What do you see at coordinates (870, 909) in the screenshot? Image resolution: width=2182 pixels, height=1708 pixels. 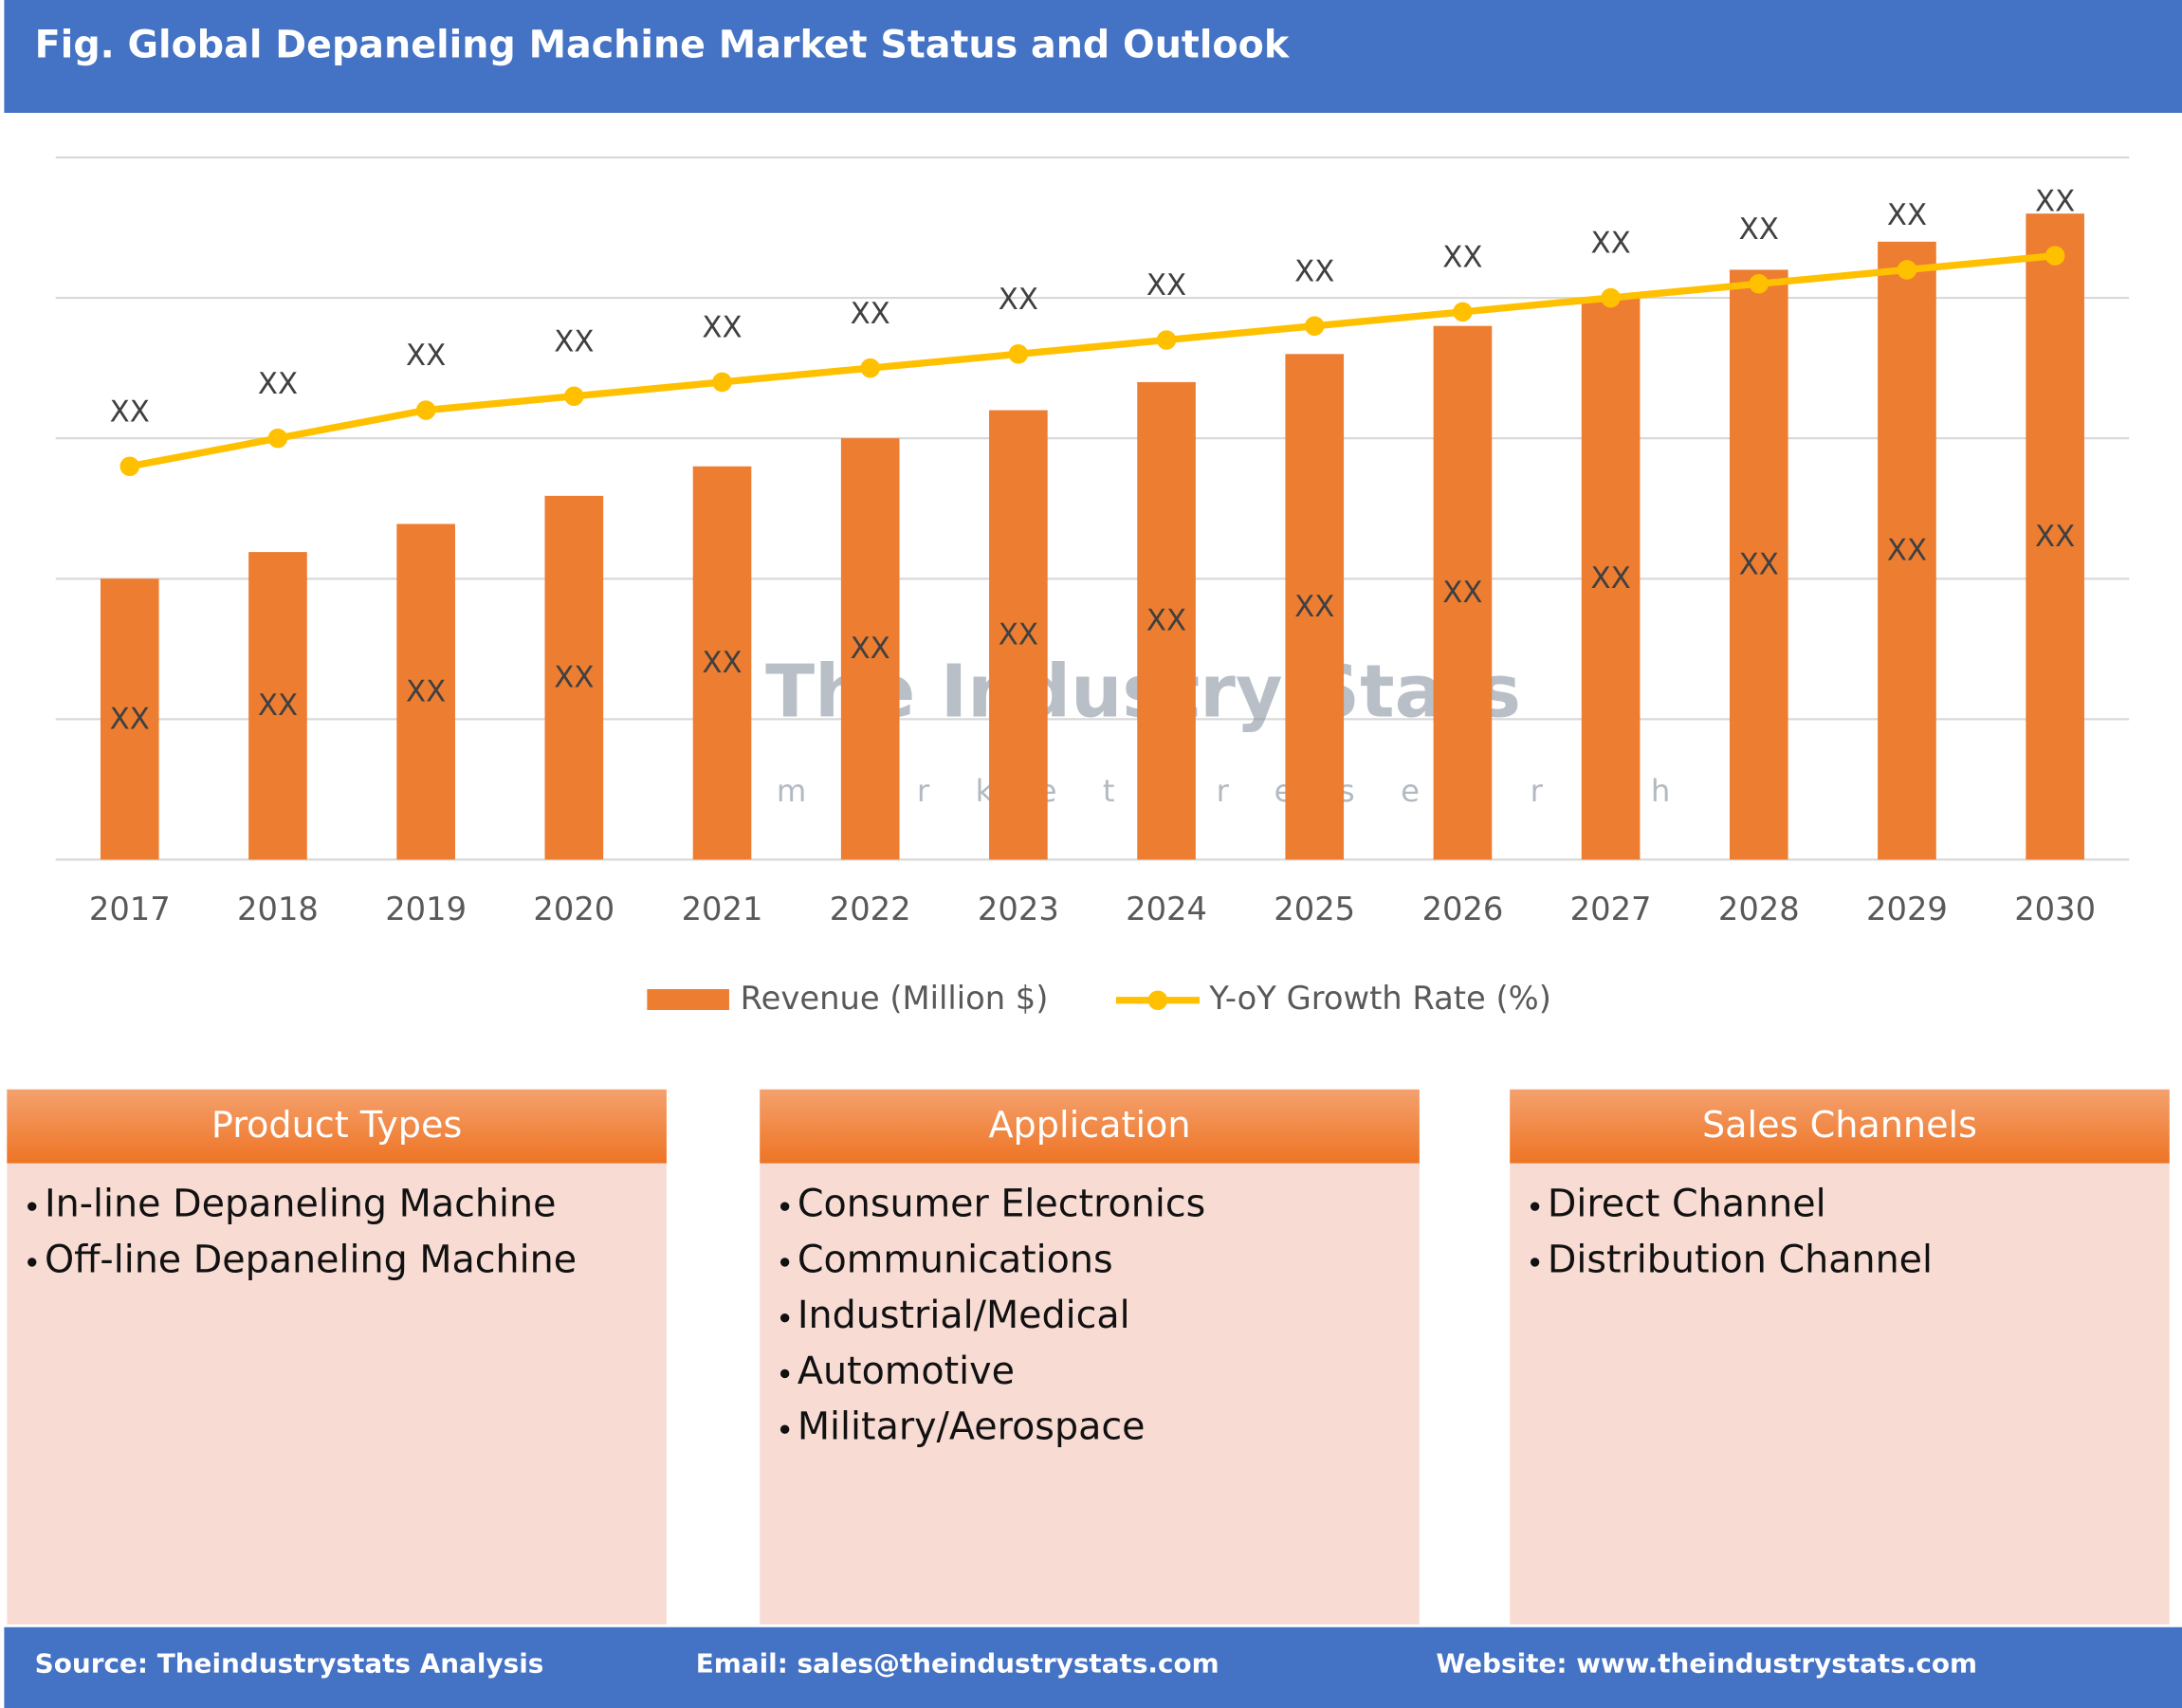 I see `x-tick-label: 2022` at bounding box center [870, 909].